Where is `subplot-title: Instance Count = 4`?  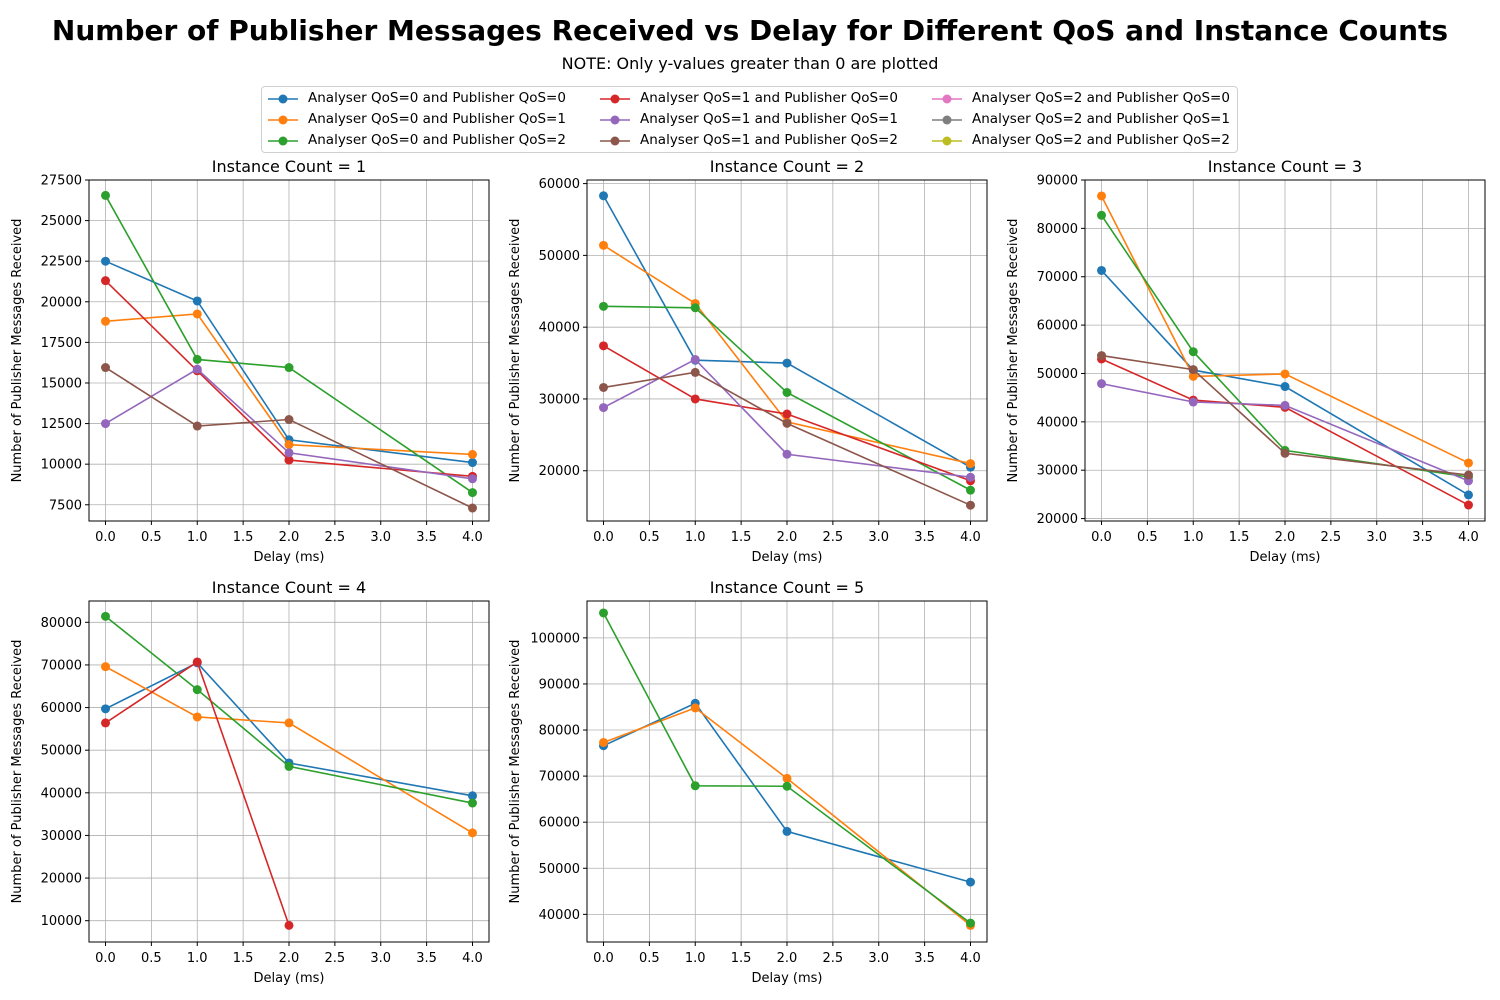 subplot-title: Instance Count = 4 is located at coordinates (289, 587).